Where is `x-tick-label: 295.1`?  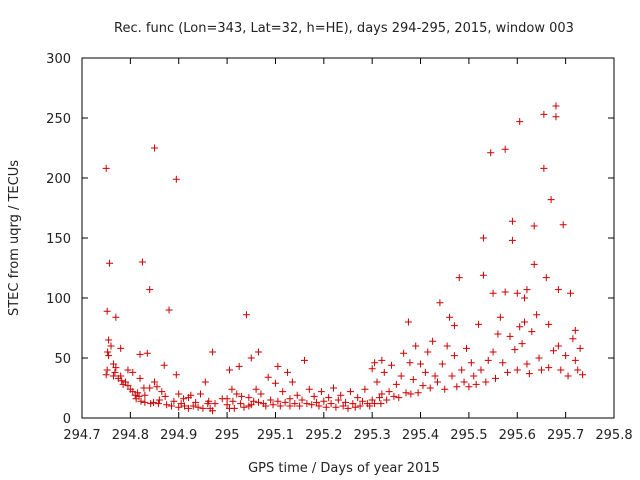 x-tick-label: 295.1 is located at coordinates (275, 435).